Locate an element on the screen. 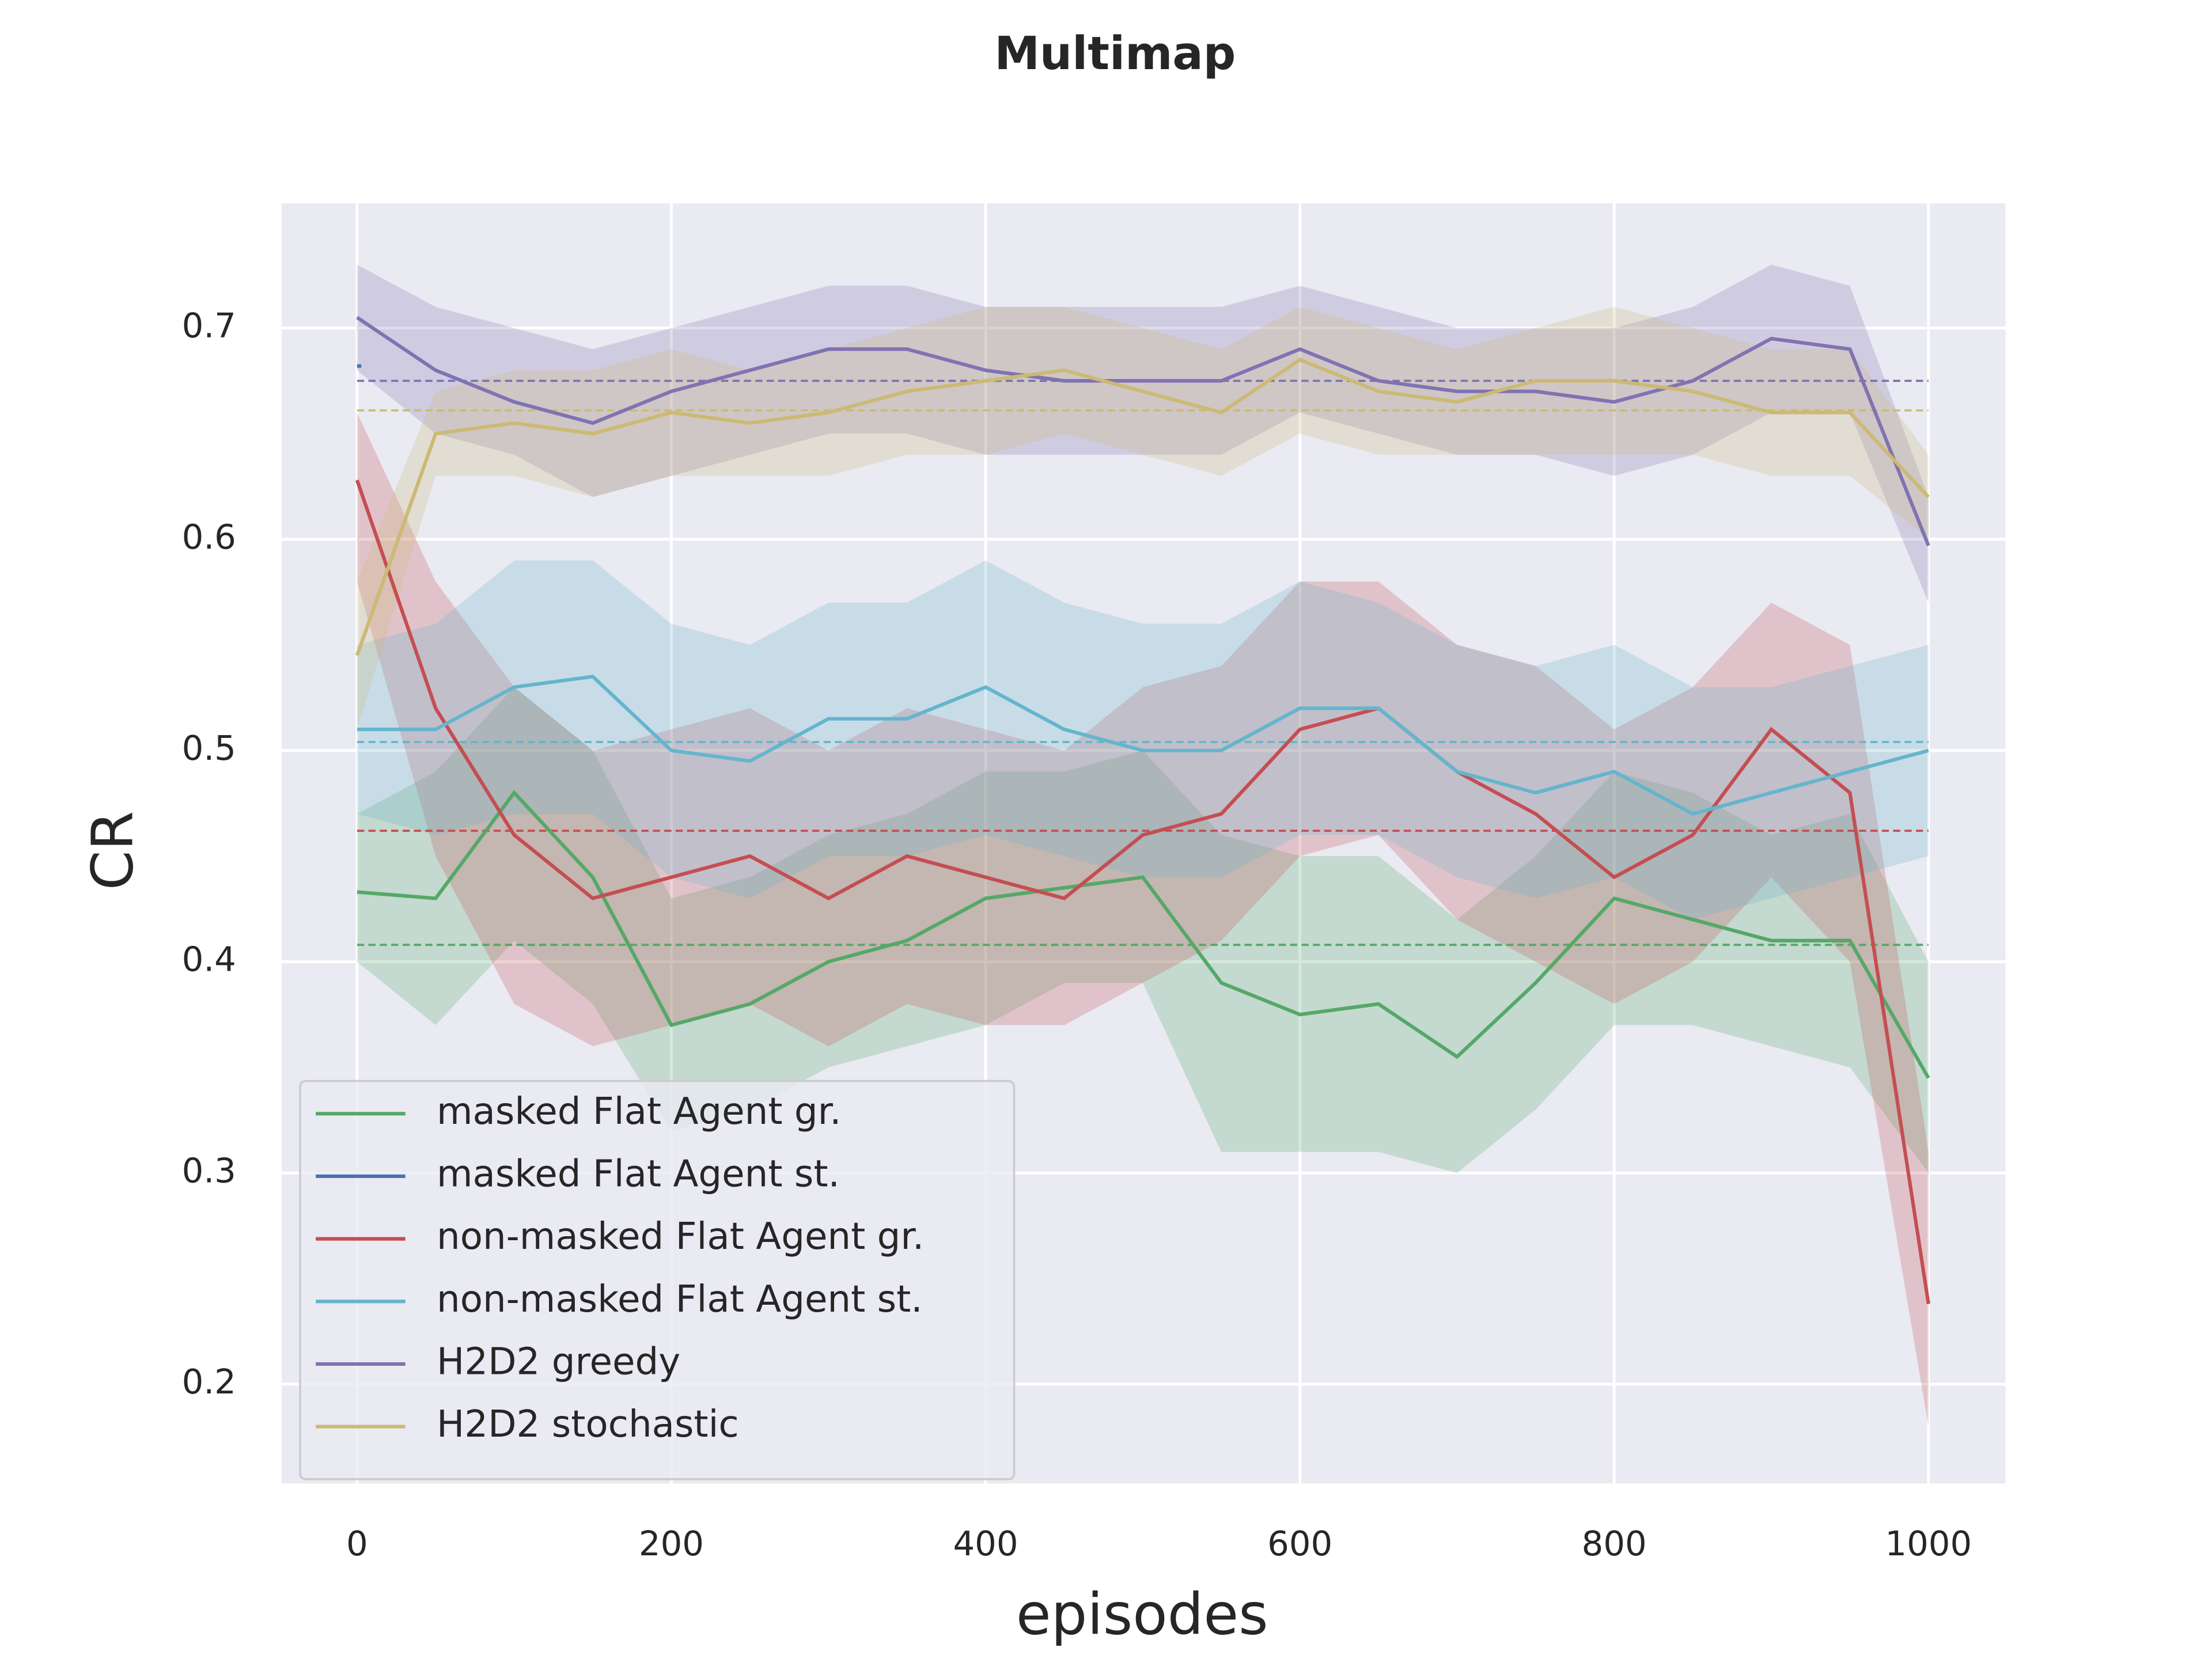 The image size is (2212, 1659). y-tick-label: 0.3 is located at coordinates (209, 1170).